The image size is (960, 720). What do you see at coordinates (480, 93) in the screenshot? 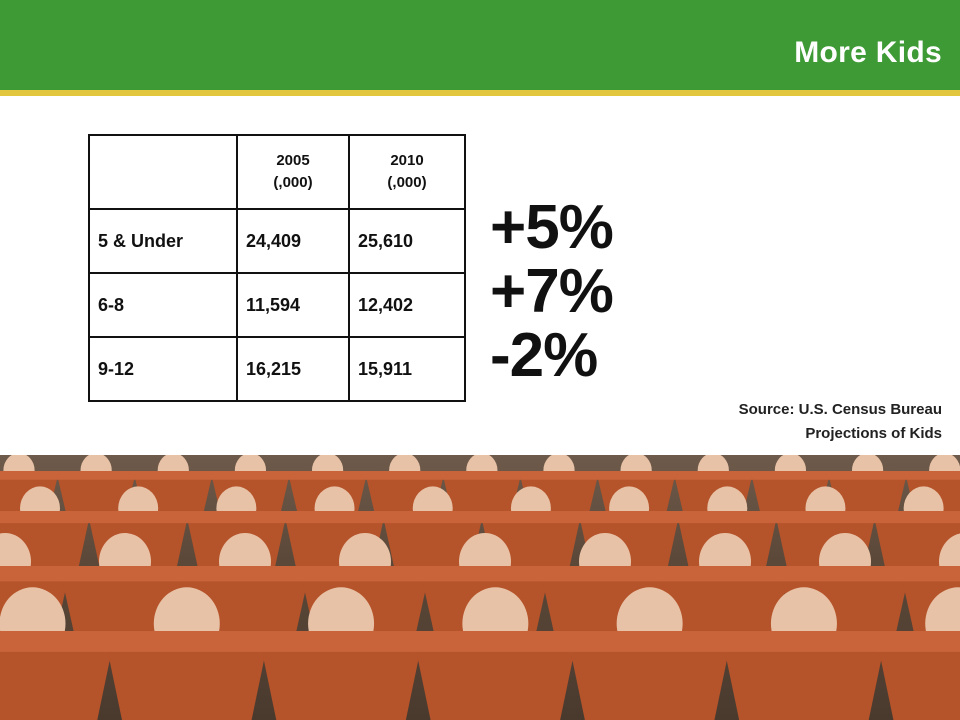
I see `header-divider` at bounding box center [480, 93].